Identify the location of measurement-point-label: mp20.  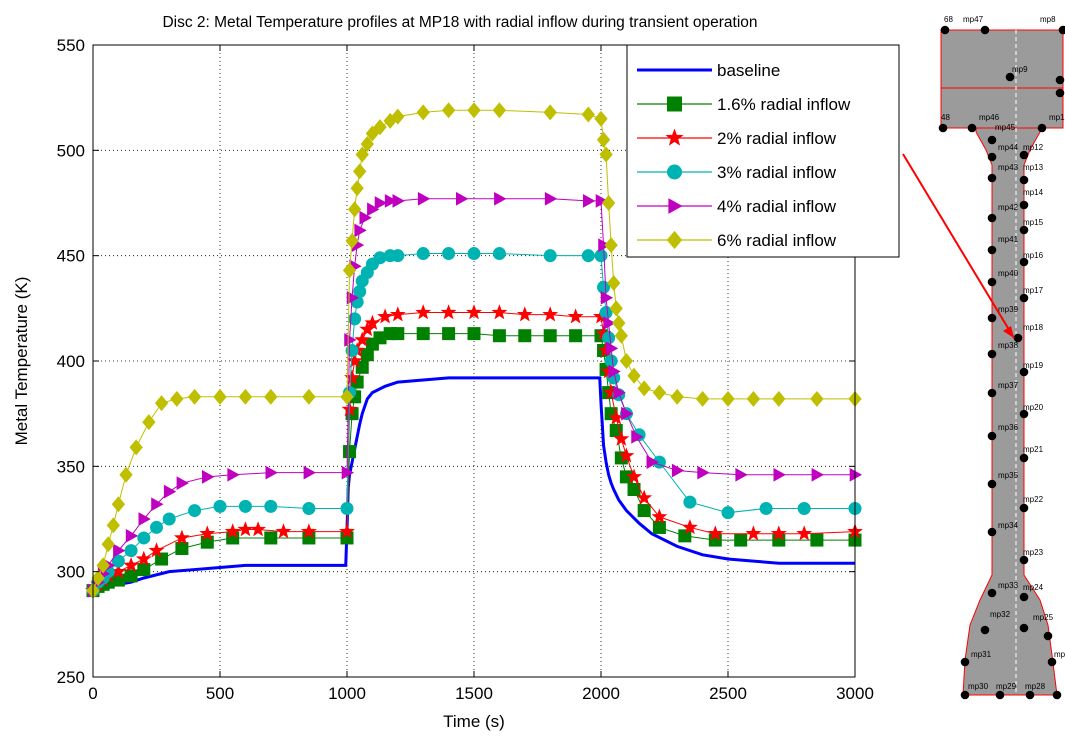
(1033, 407).